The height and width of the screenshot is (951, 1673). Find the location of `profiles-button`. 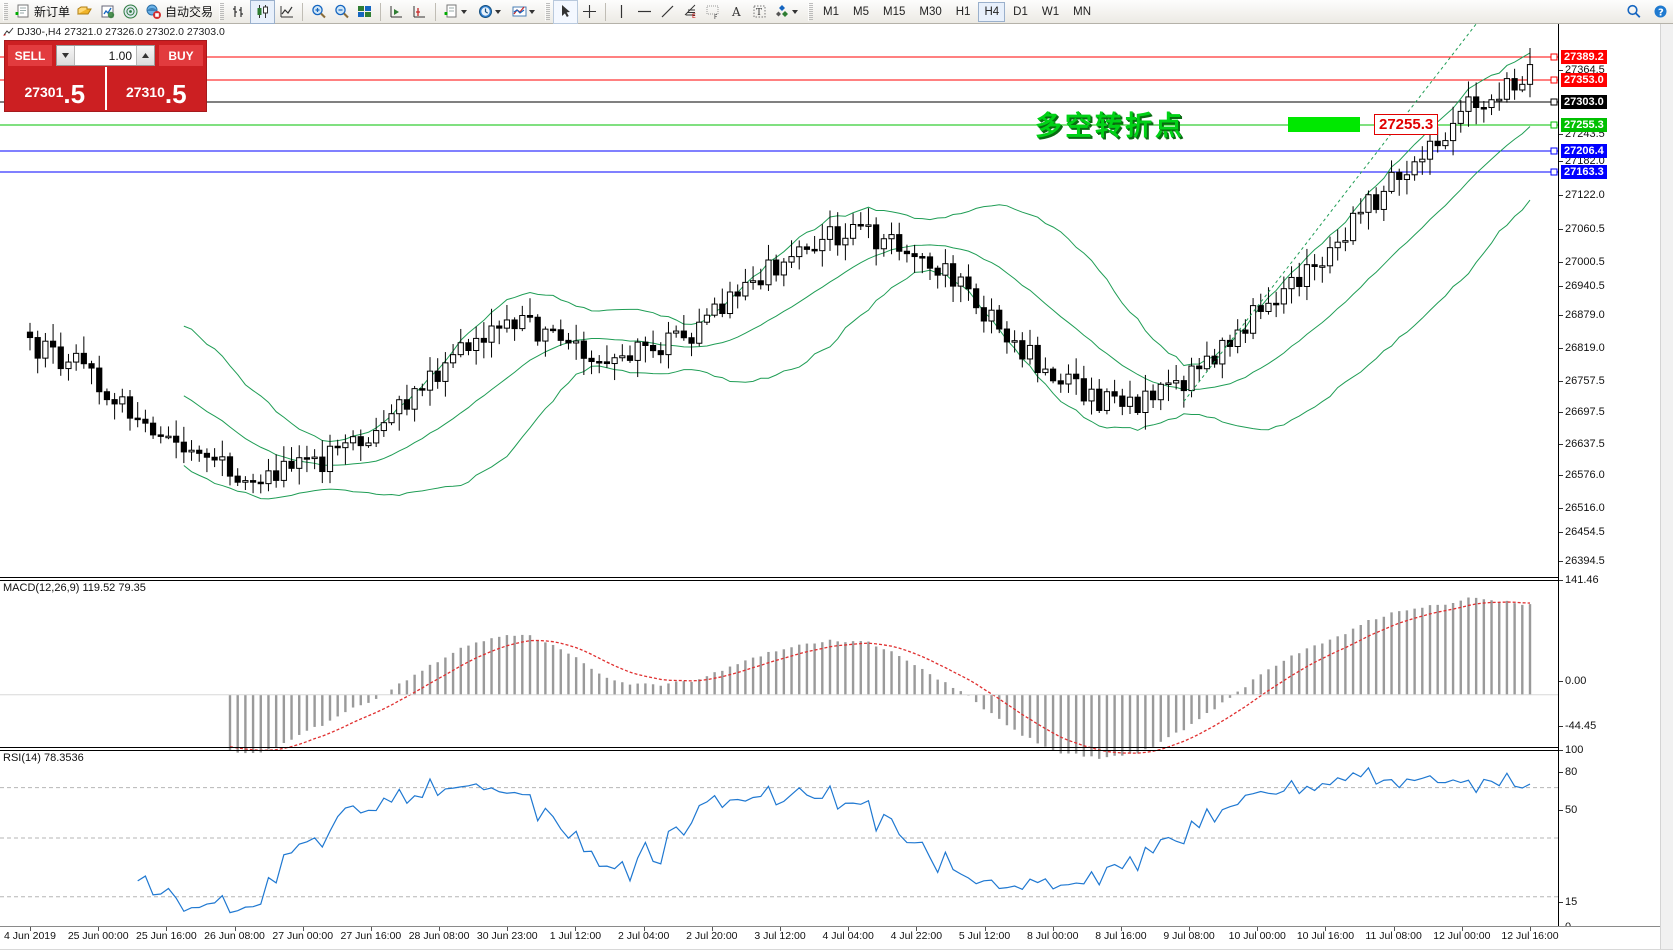

profiles-button is located at coordinates (84, 12).